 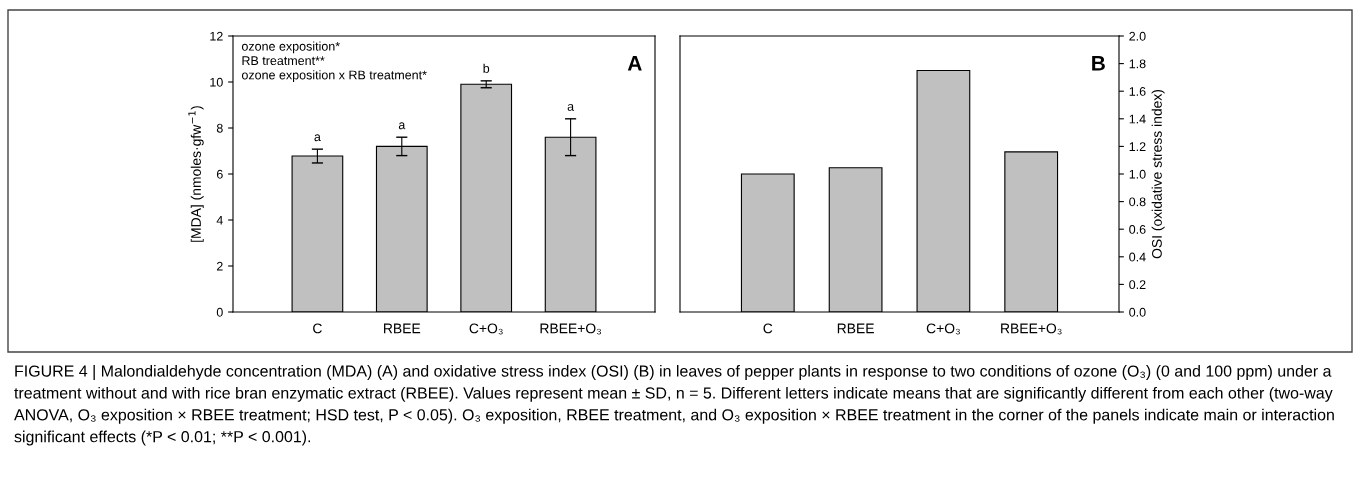 What do you see at coordinates (216, 36) in the screenshot?
I see `y-tick-label: 12` at bounding box center [216, 36].